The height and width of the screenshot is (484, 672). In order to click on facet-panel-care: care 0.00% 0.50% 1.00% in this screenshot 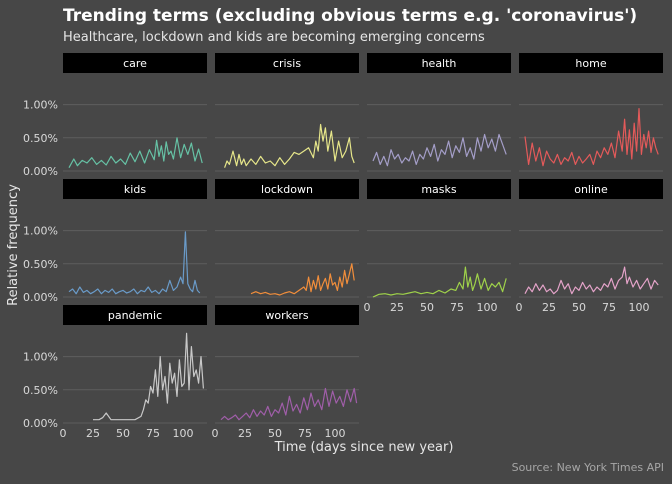, I will do `click(115, 115)`.